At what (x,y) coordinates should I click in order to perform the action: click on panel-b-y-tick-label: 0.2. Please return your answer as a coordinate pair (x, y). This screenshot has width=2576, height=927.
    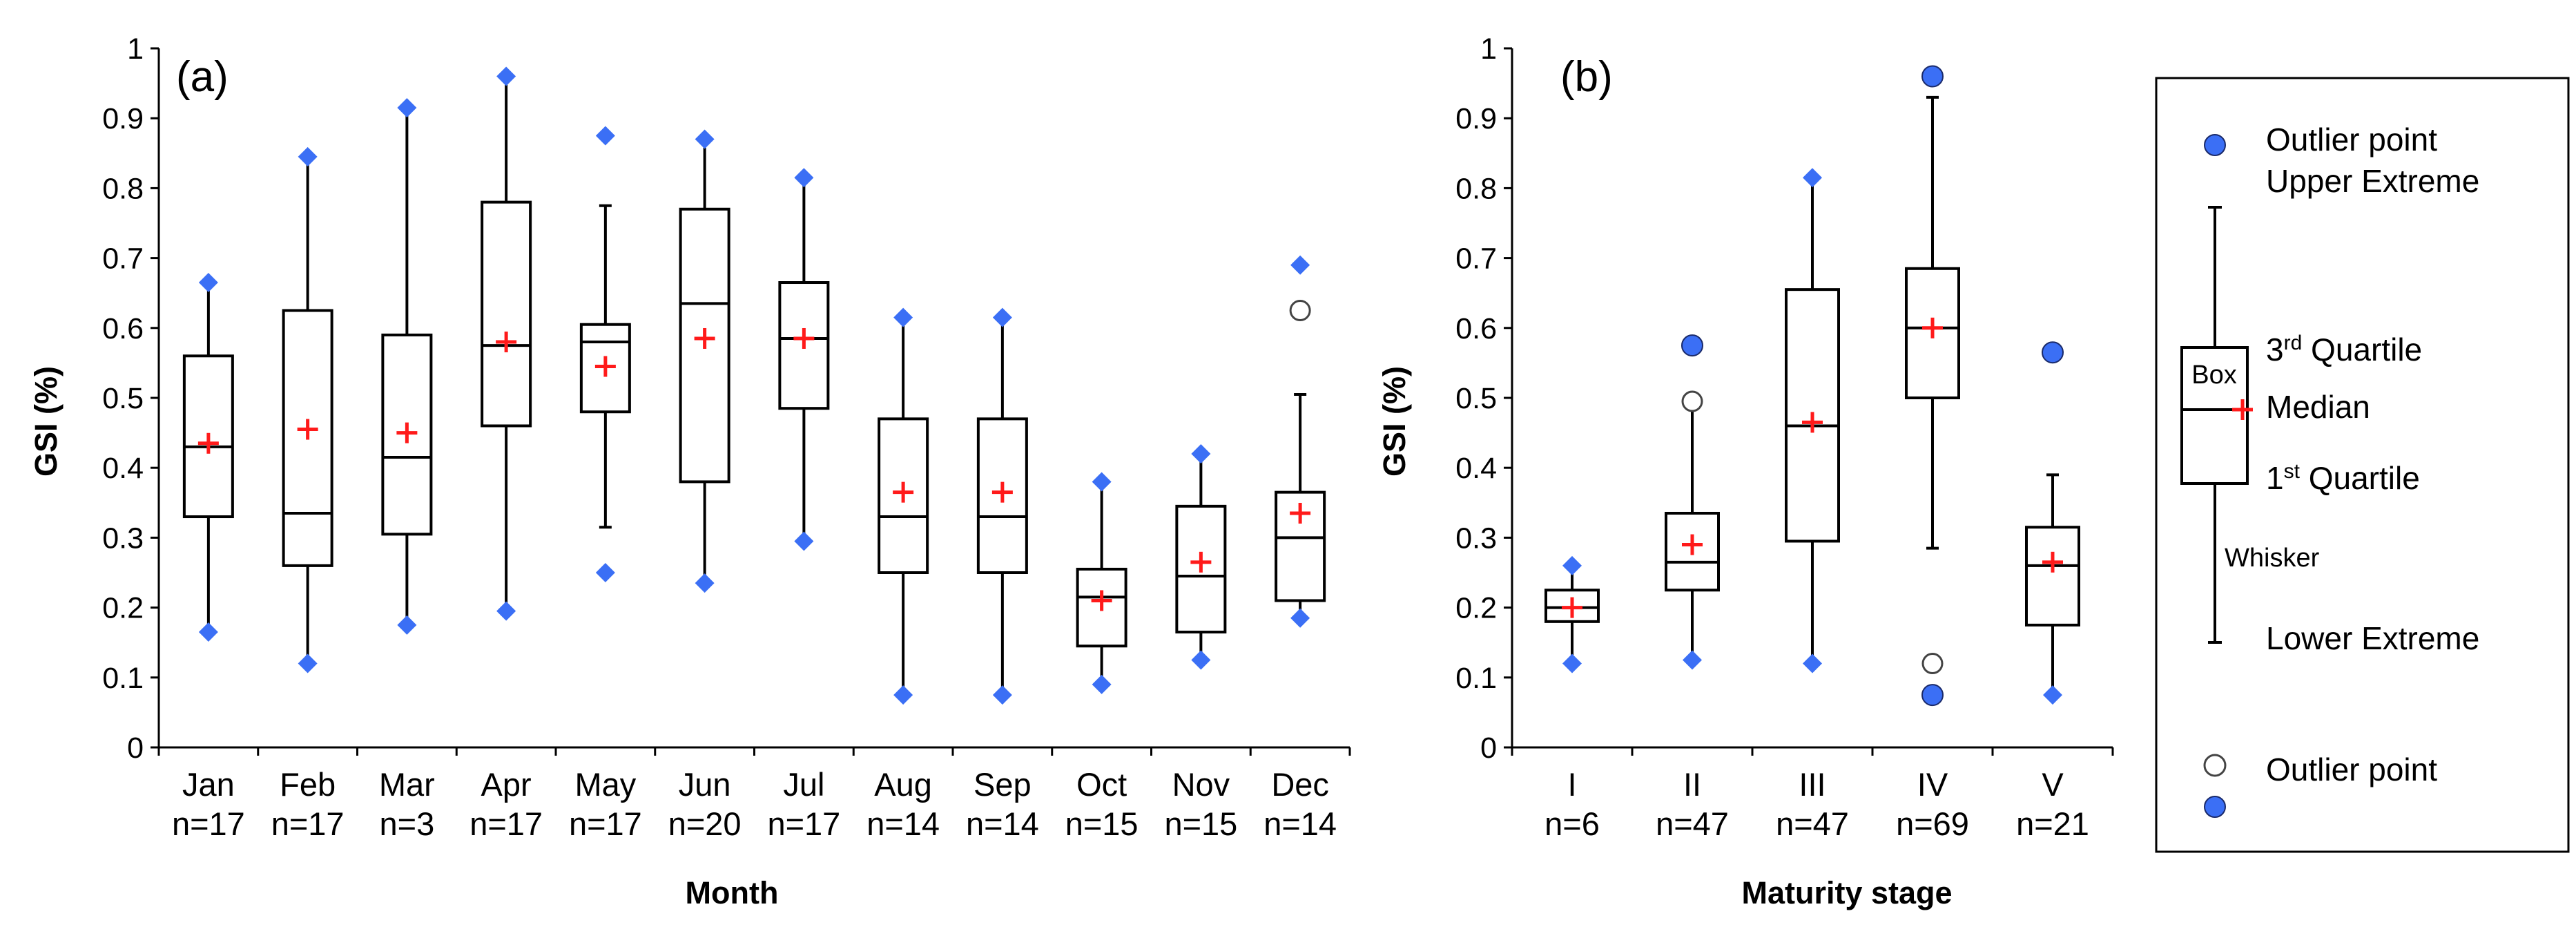
    Looking at the image, I should click on (1476, 608).